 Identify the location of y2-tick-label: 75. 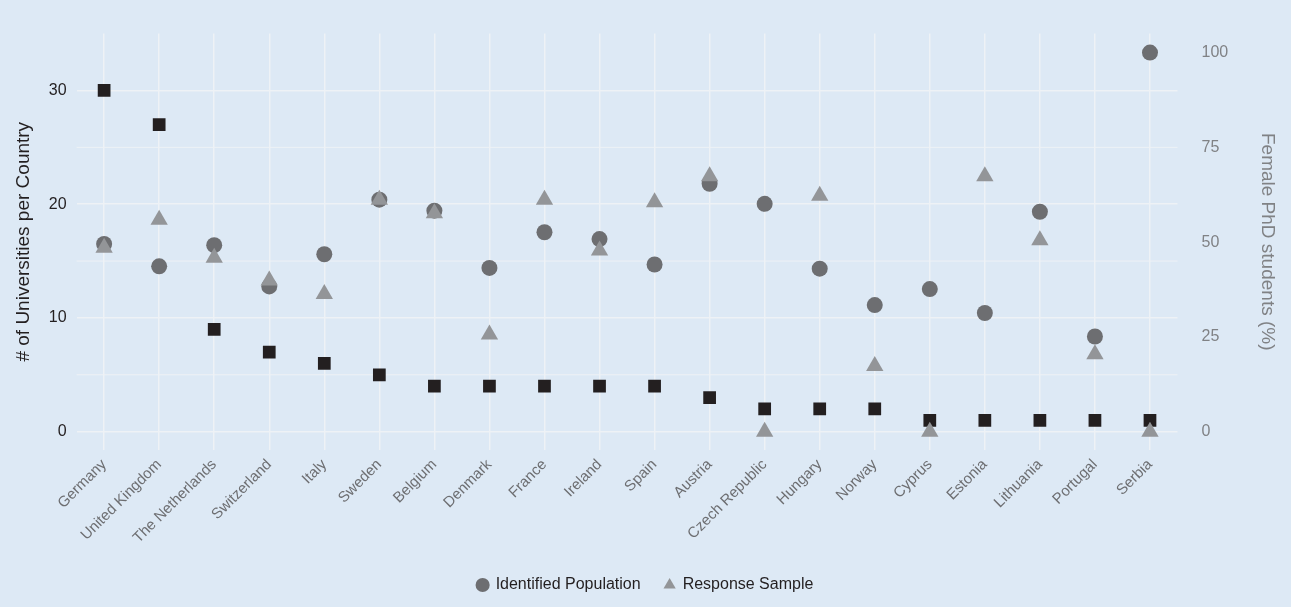
(1210, 146).